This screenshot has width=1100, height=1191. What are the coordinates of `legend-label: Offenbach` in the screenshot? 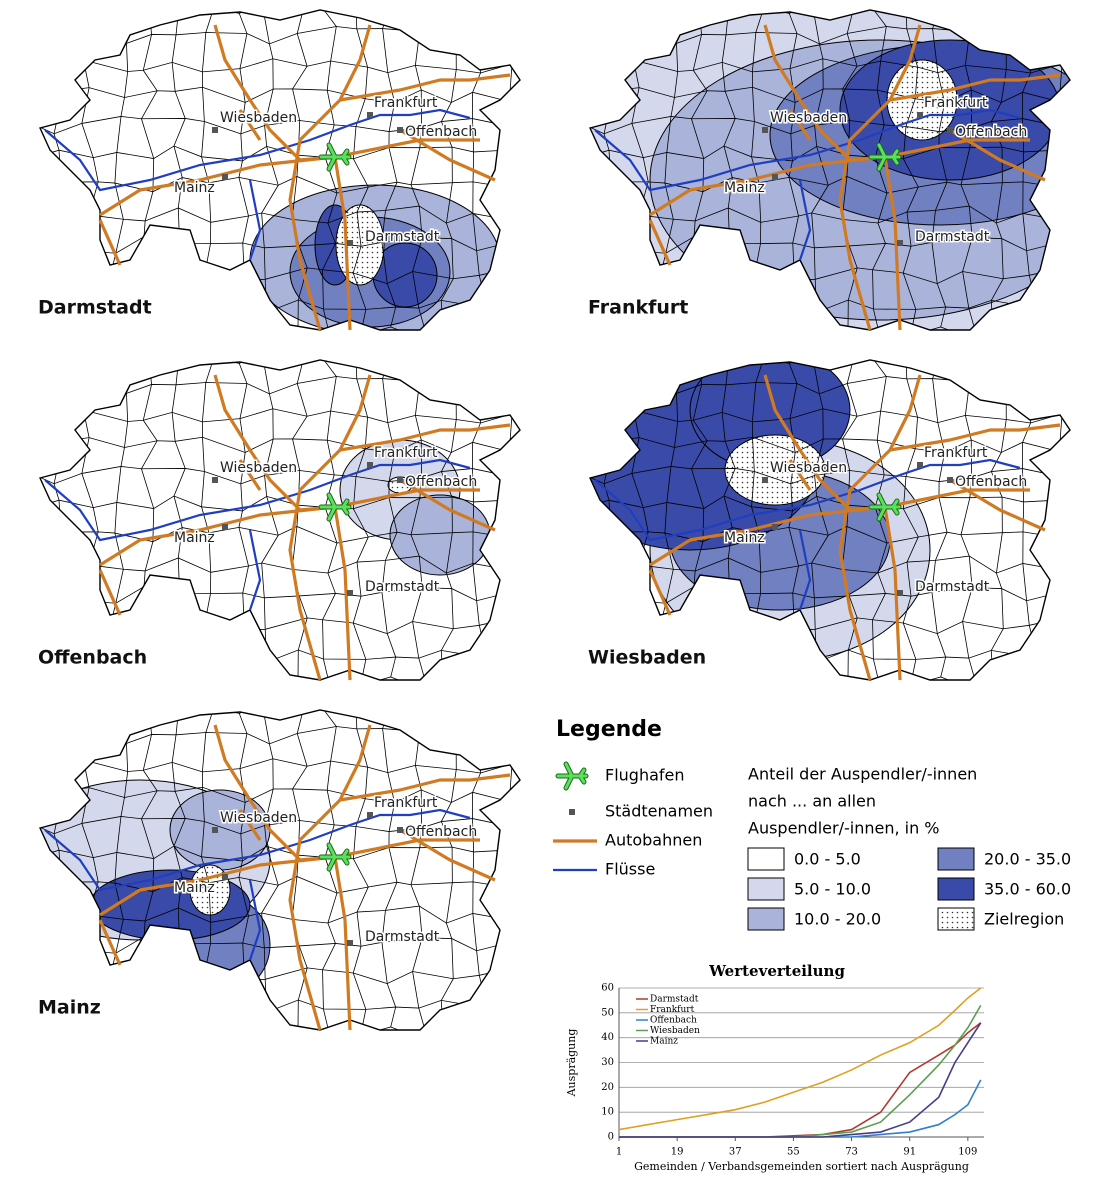 It's located at (673, 1021).